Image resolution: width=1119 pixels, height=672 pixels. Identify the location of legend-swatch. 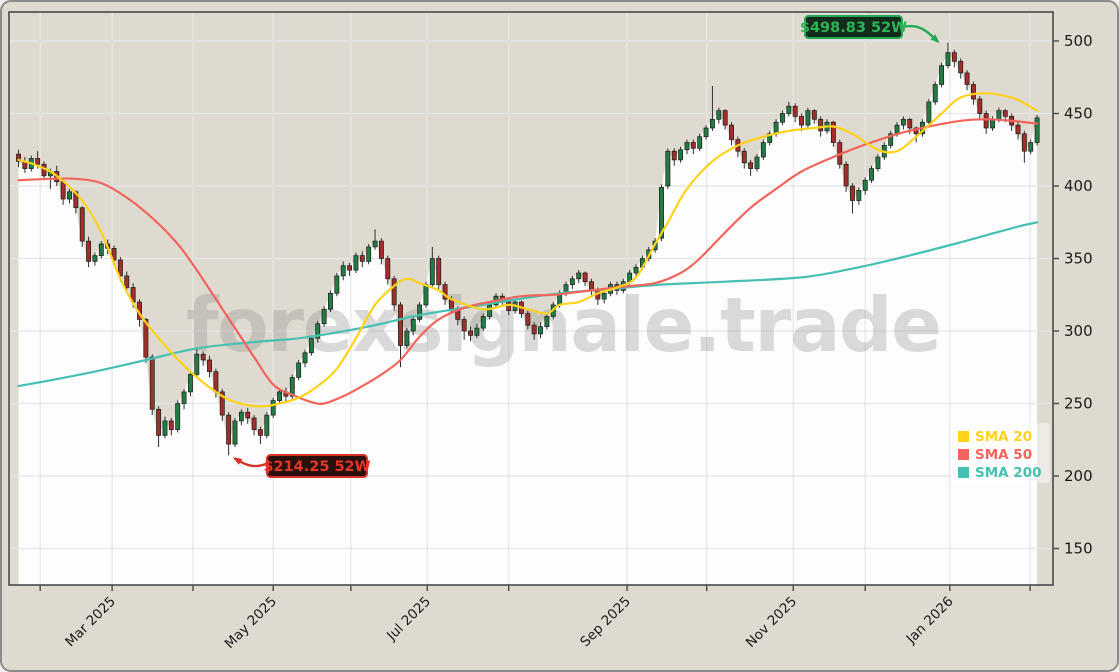
(963, 436).